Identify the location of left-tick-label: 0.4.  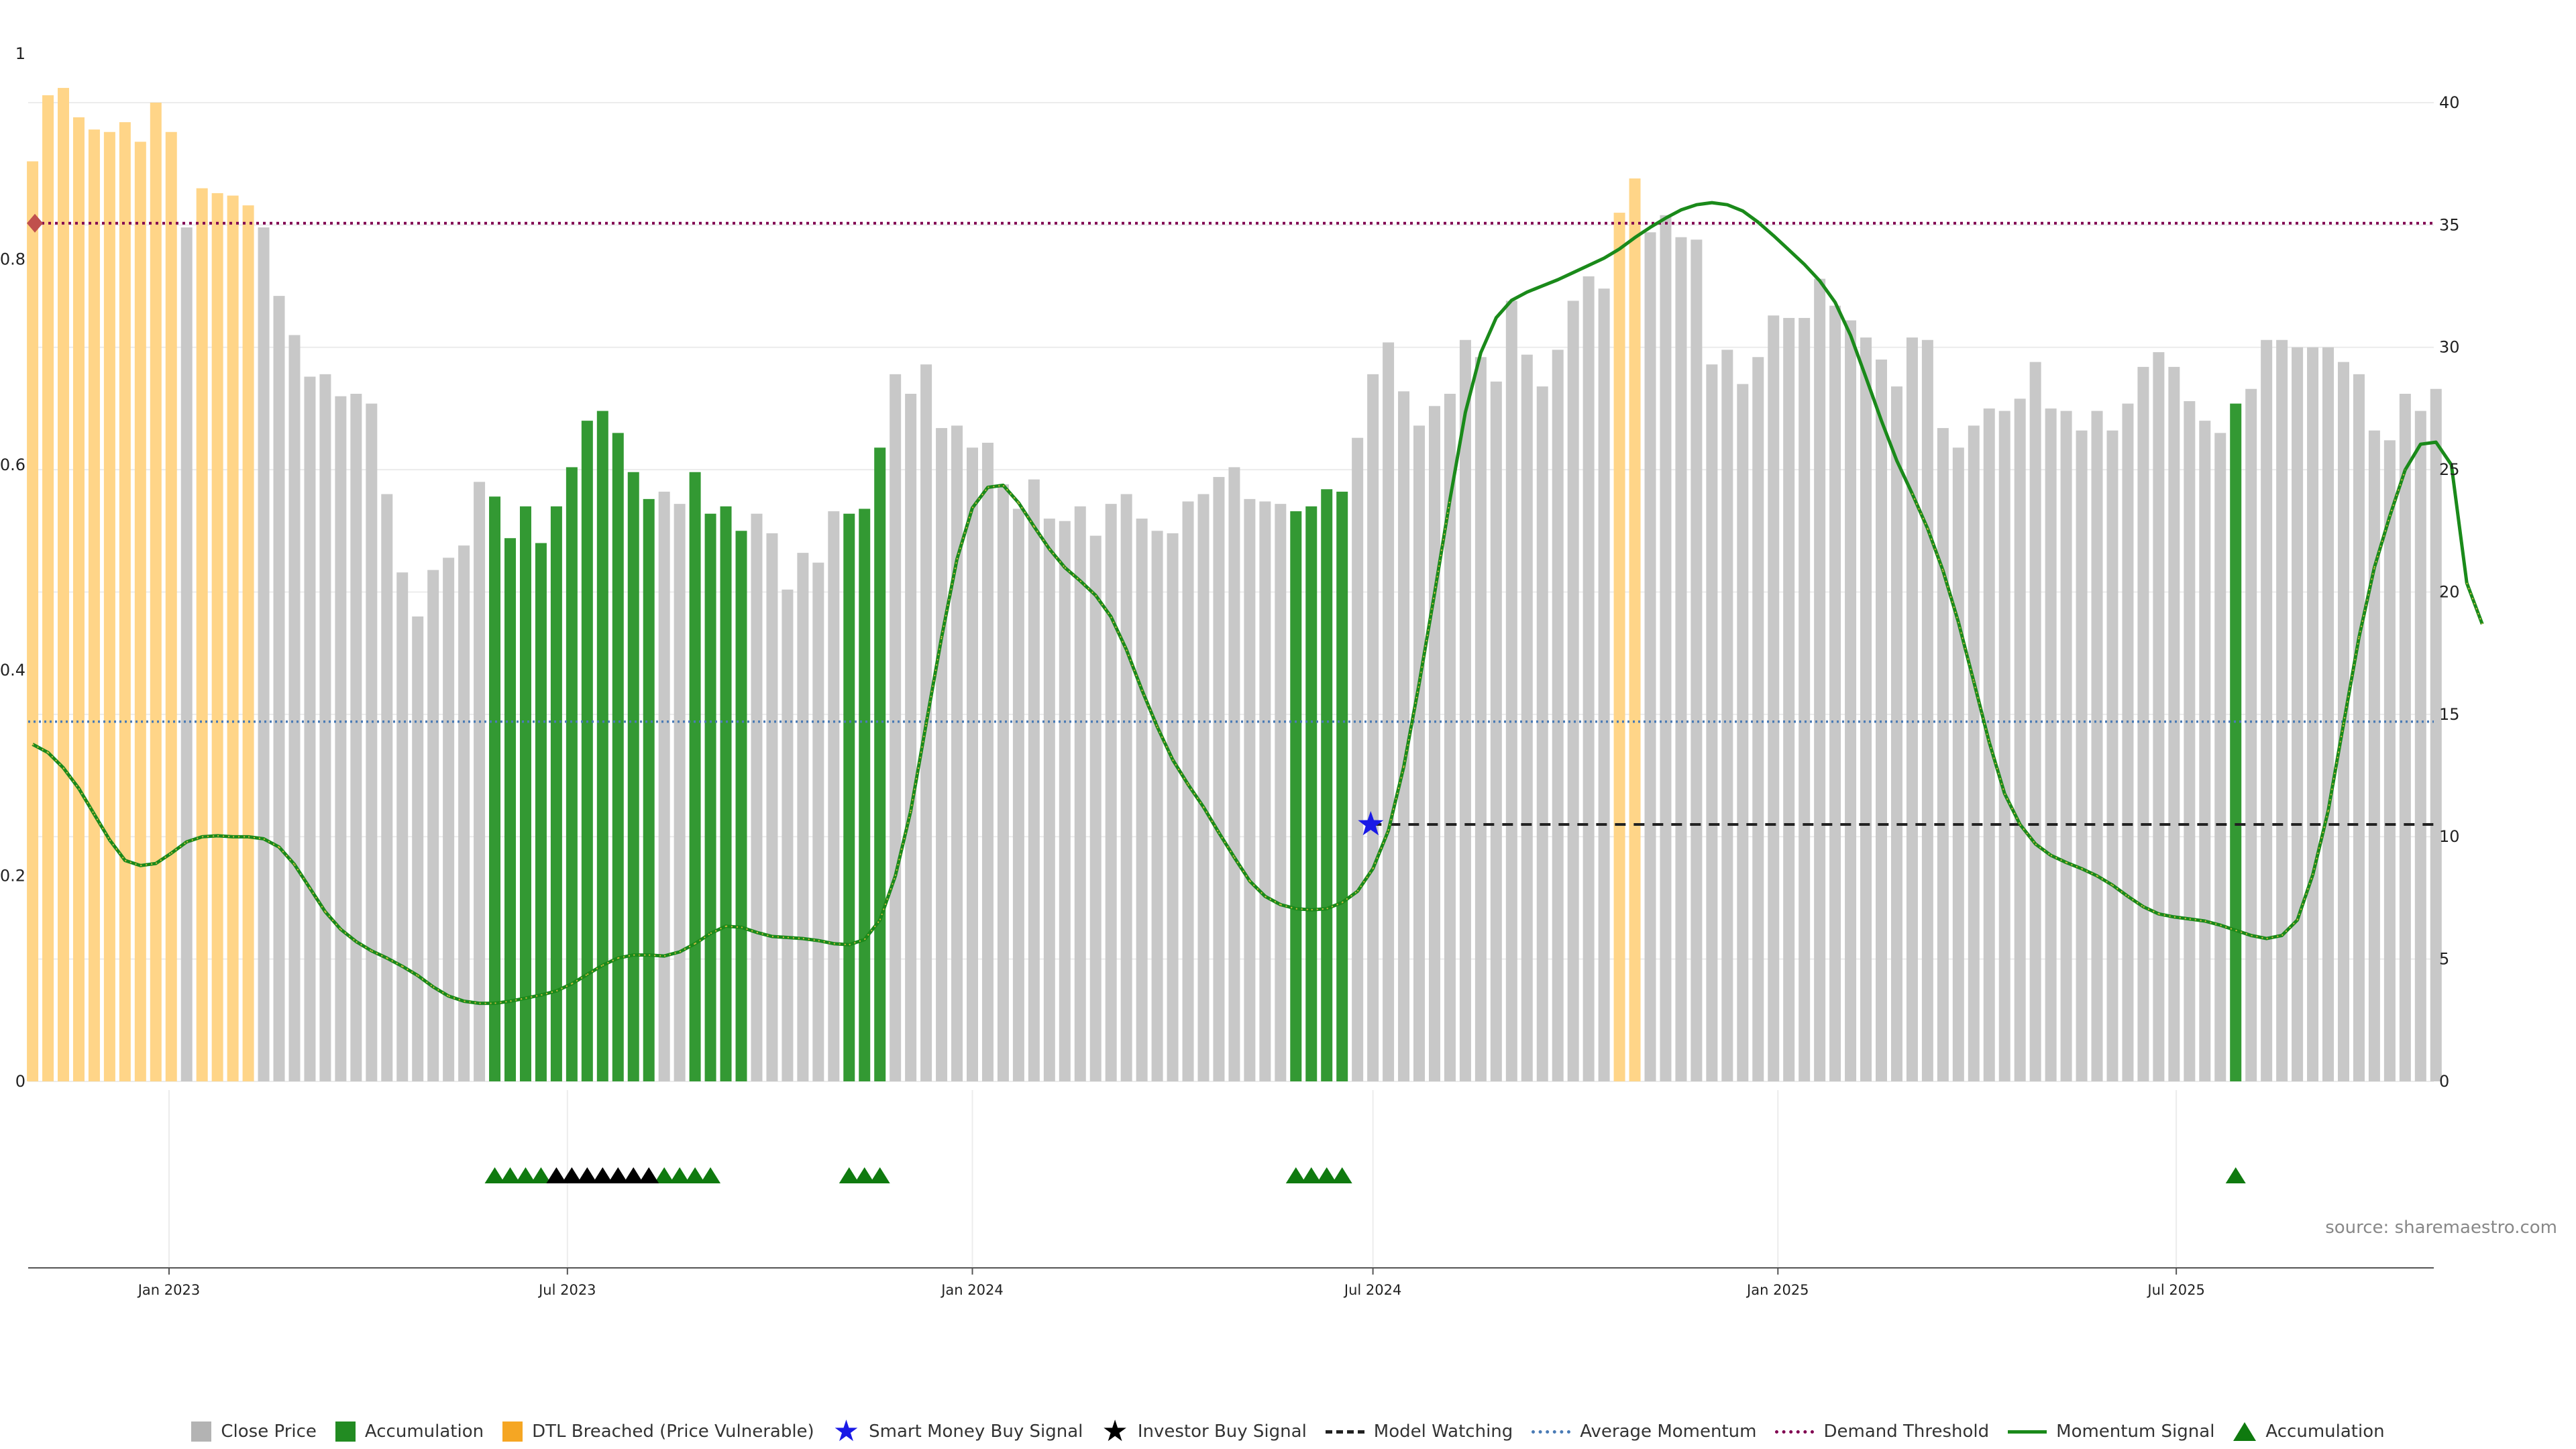
(12, 670).